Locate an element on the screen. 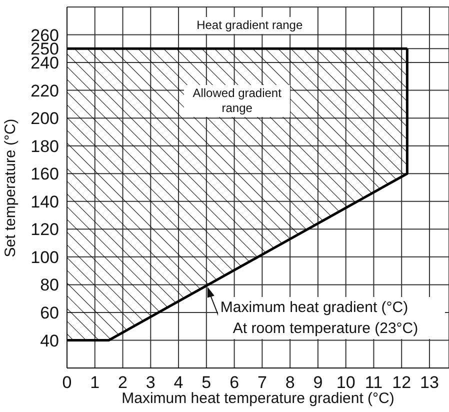 The image size is (449, 412). text-box: Maximum heat gradient (°C) At room temperature (23°C) is located at coordinates (332, 317).